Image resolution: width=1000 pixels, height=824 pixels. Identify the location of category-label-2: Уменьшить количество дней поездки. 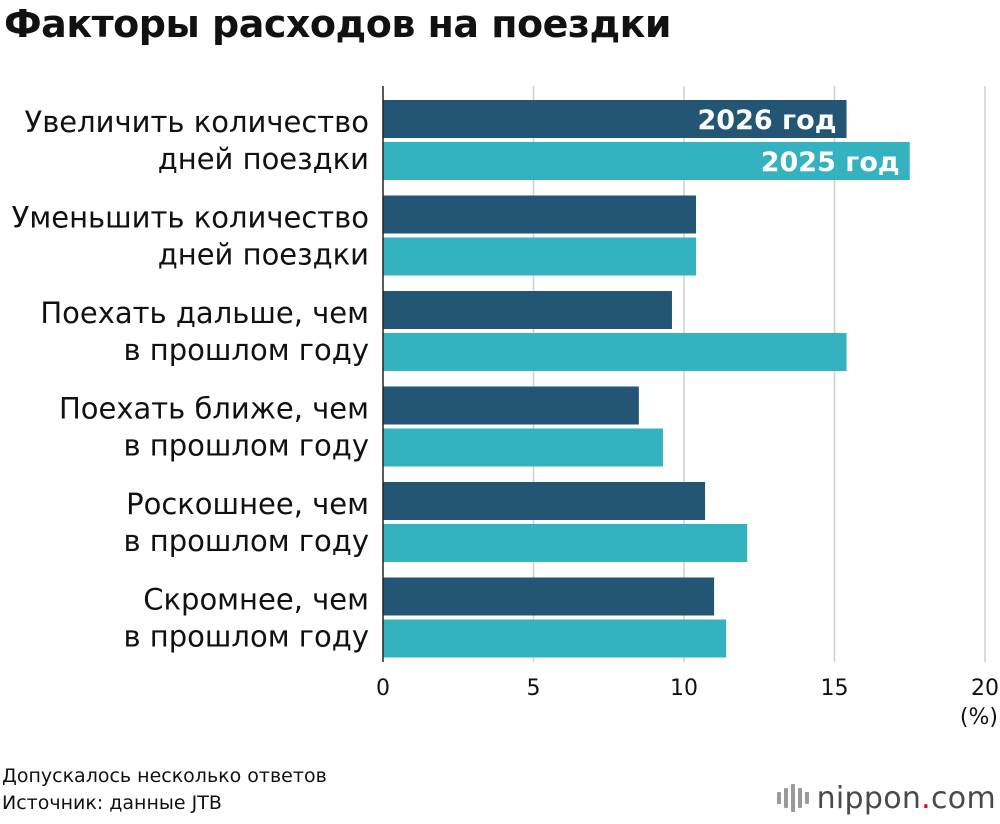
(190, 236).